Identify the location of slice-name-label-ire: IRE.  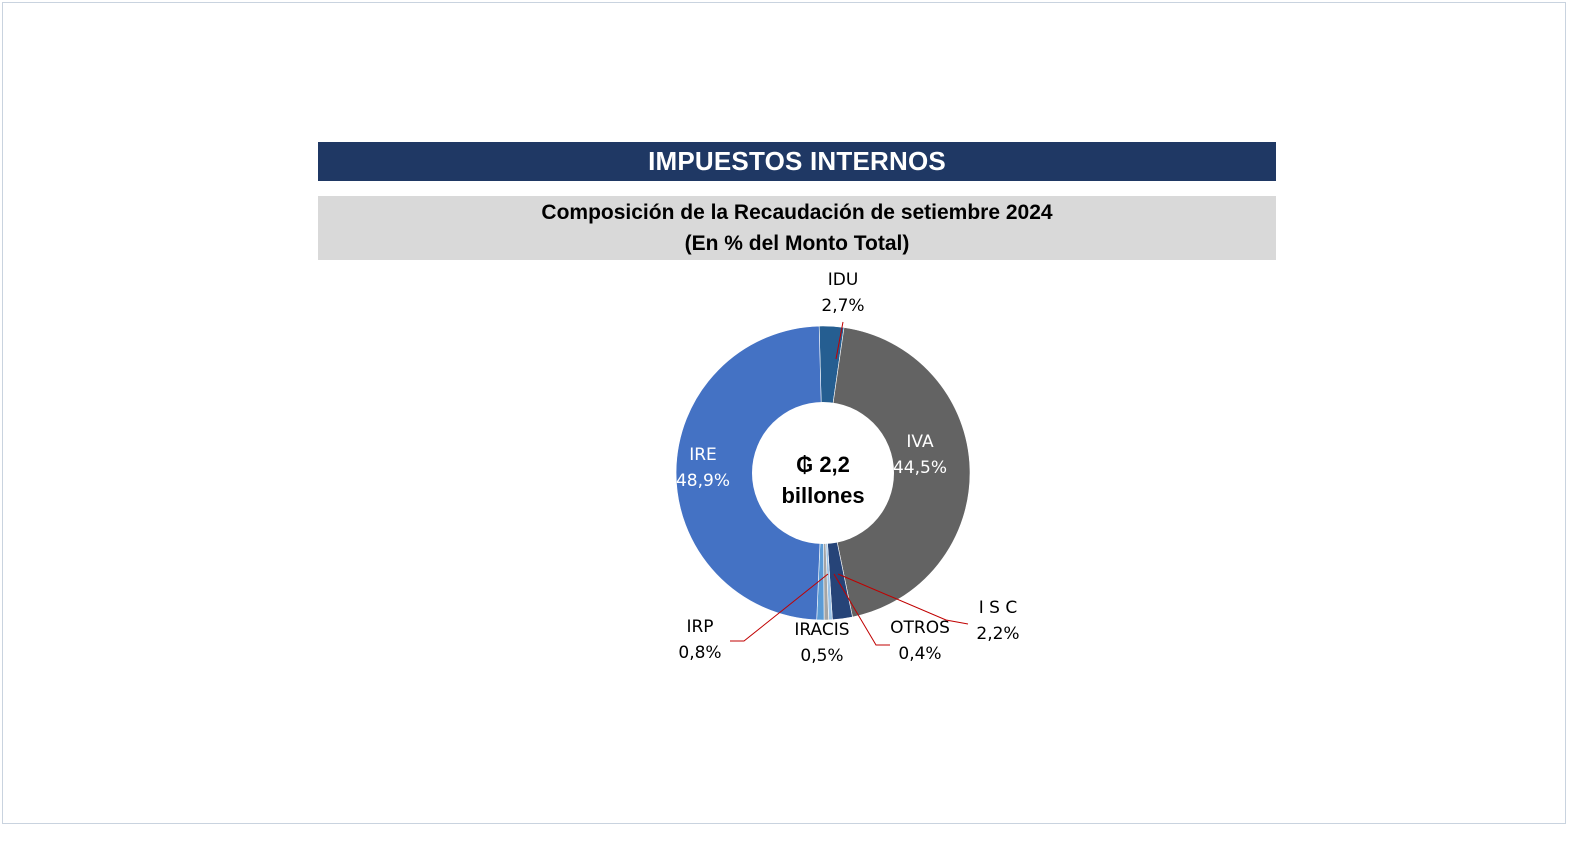
(703, 455).